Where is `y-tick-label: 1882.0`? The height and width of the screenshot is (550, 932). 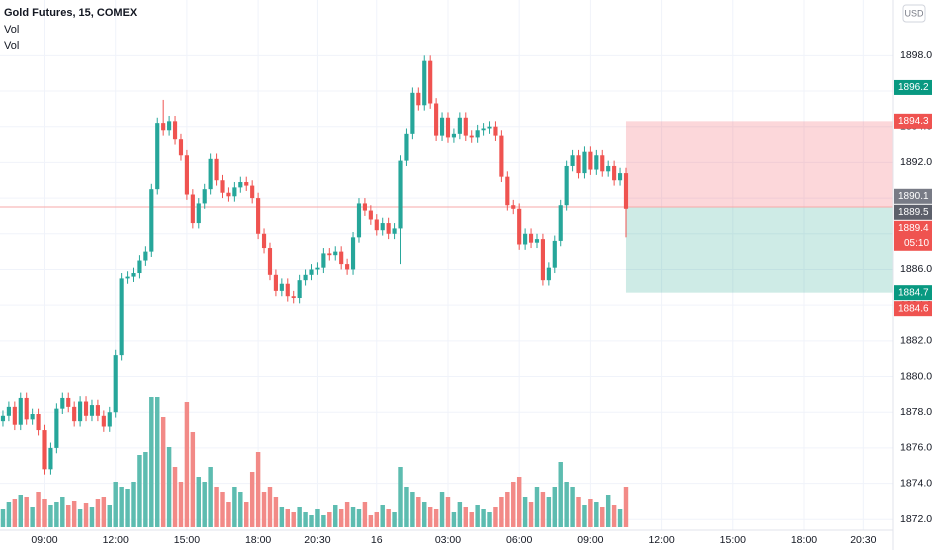
y-tick-label: 1882.0 is located at coordinates (916, 341).